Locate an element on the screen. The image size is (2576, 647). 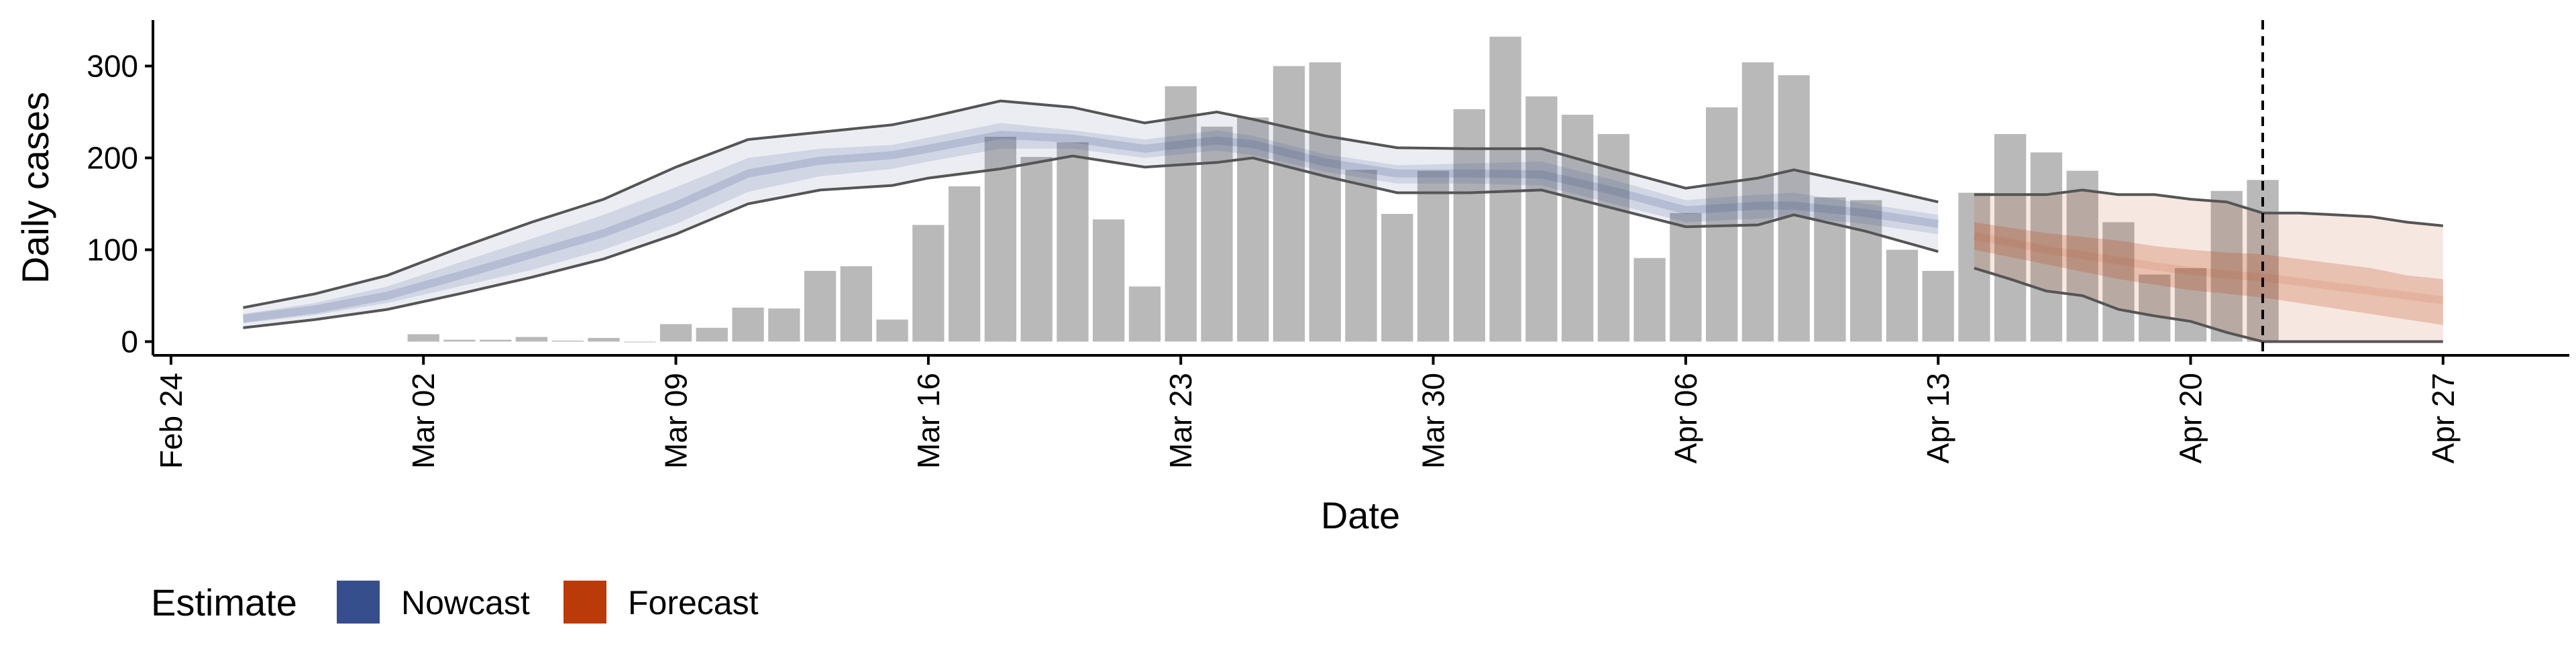
legend-title: Estimate is located at coordinates (224, 602).